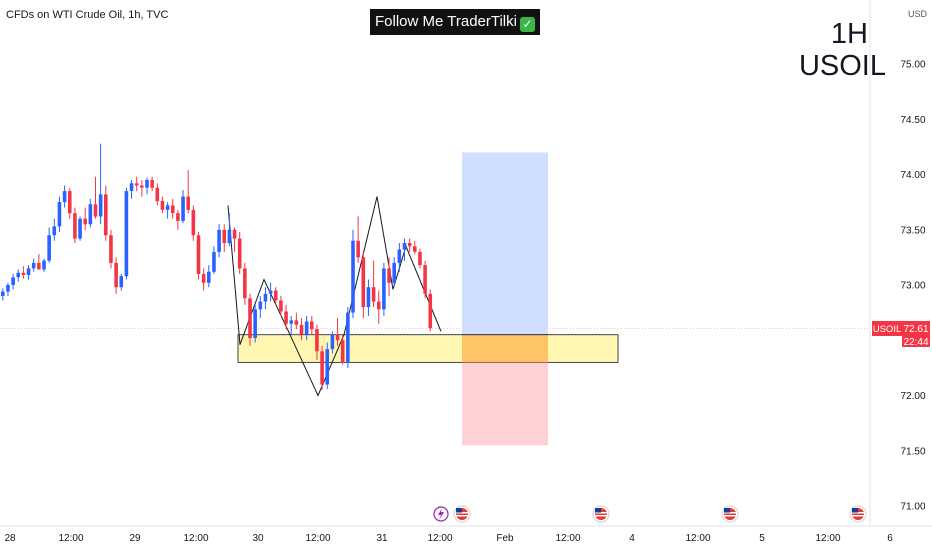  What do you see at coordinates (258, 538) in the screenshot?
I see `time-tick-label: 30` at bounding box center [258, 538].